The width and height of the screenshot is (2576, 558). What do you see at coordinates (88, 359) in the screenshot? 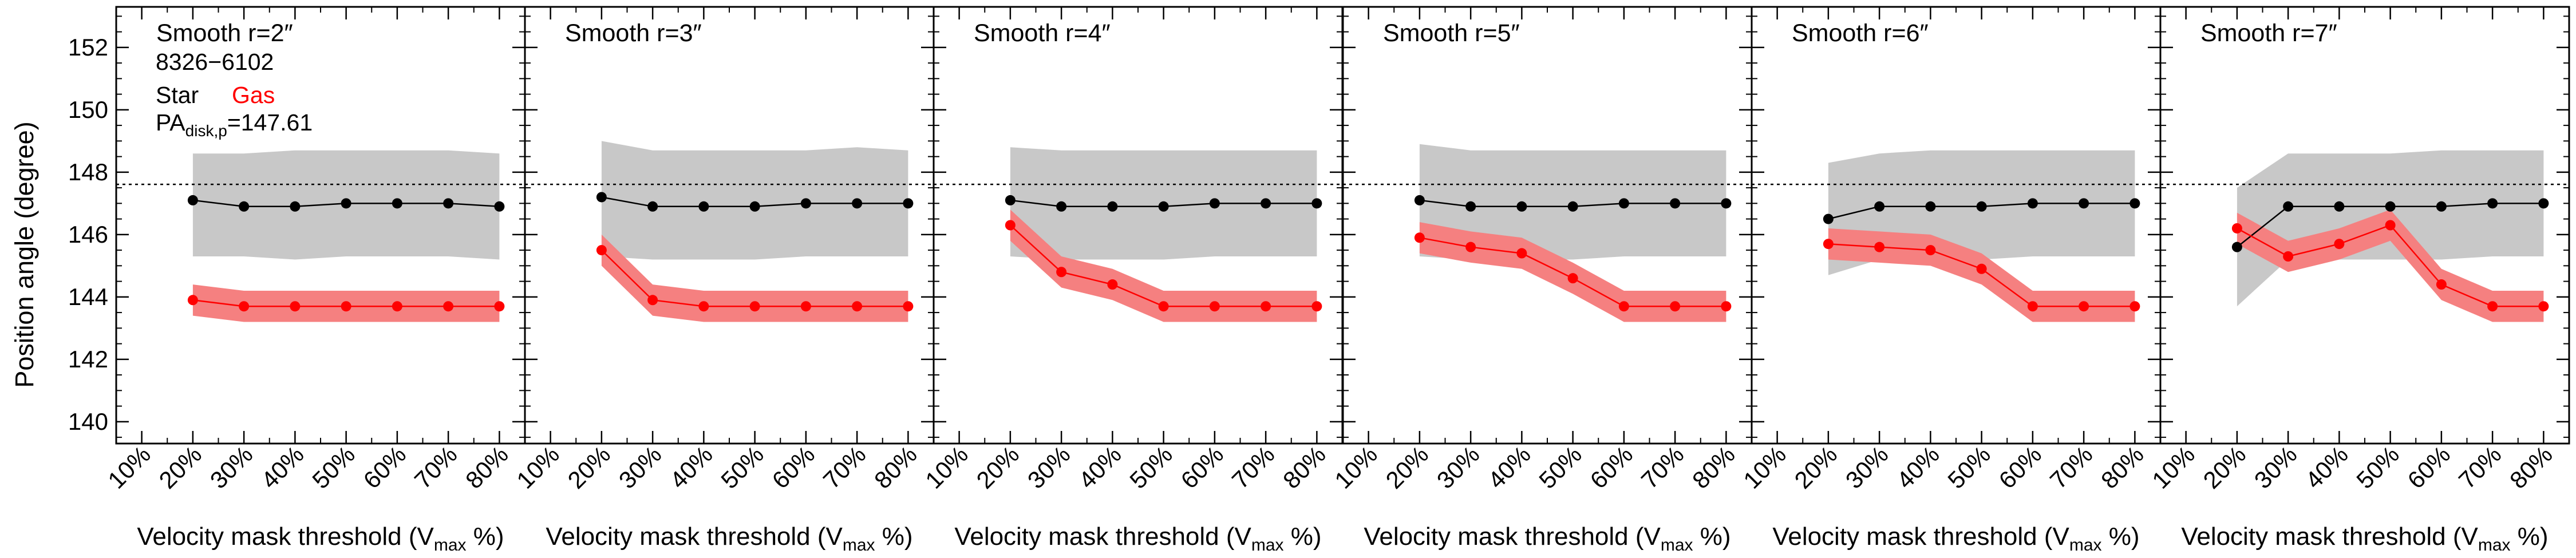
I see `y-tick-label: 142` at bounding box center [88, 359].